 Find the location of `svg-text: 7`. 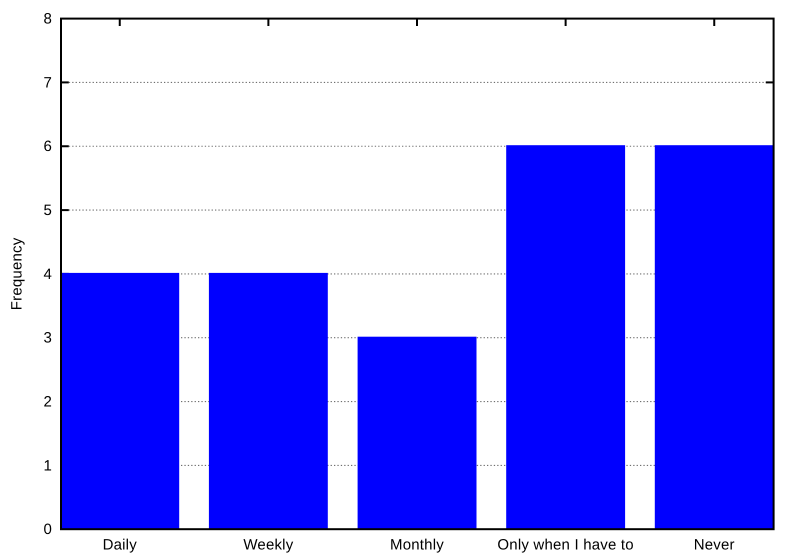

svg-text: 7 is located at coordinates (47, 82).